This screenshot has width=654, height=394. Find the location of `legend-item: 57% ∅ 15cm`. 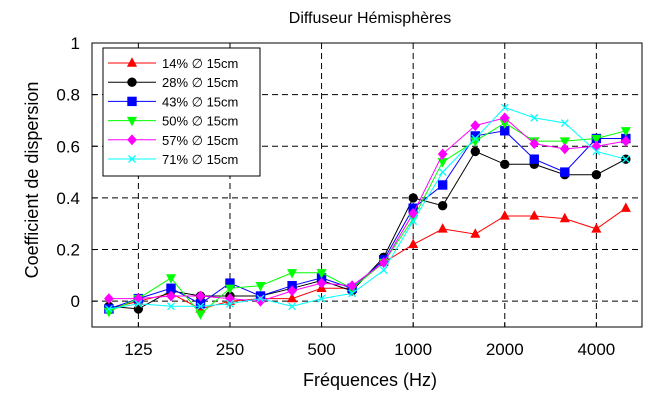

legend-item: 57% ∅ 15cm is located at coordinates (173, 140).